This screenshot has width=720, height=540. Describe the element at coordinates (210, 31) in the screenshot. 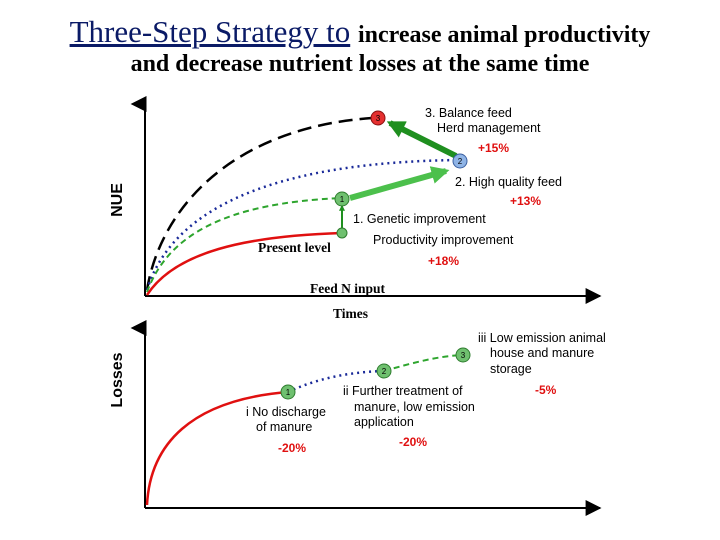

I see `title-underlined-text: Three-Step Strategy to` at that location.